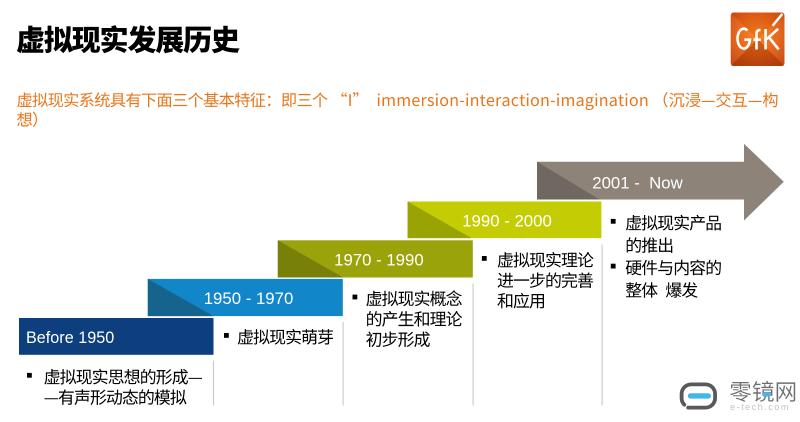 Image resolution: width=800 pixels, height=422 pixels. I want to click on svg-text: e-tech.com, so click(760, 407).